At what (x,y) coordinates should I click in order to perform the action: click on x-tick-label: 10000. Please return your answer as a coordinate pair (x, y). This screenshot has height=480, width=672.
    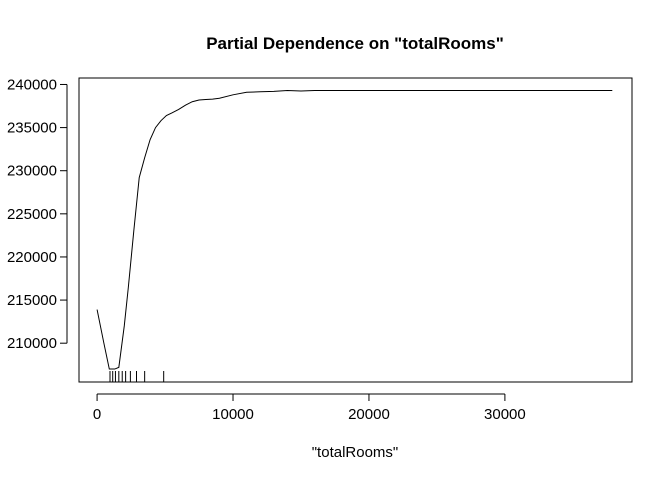
    Looking at the image, I should click on (233, 414).